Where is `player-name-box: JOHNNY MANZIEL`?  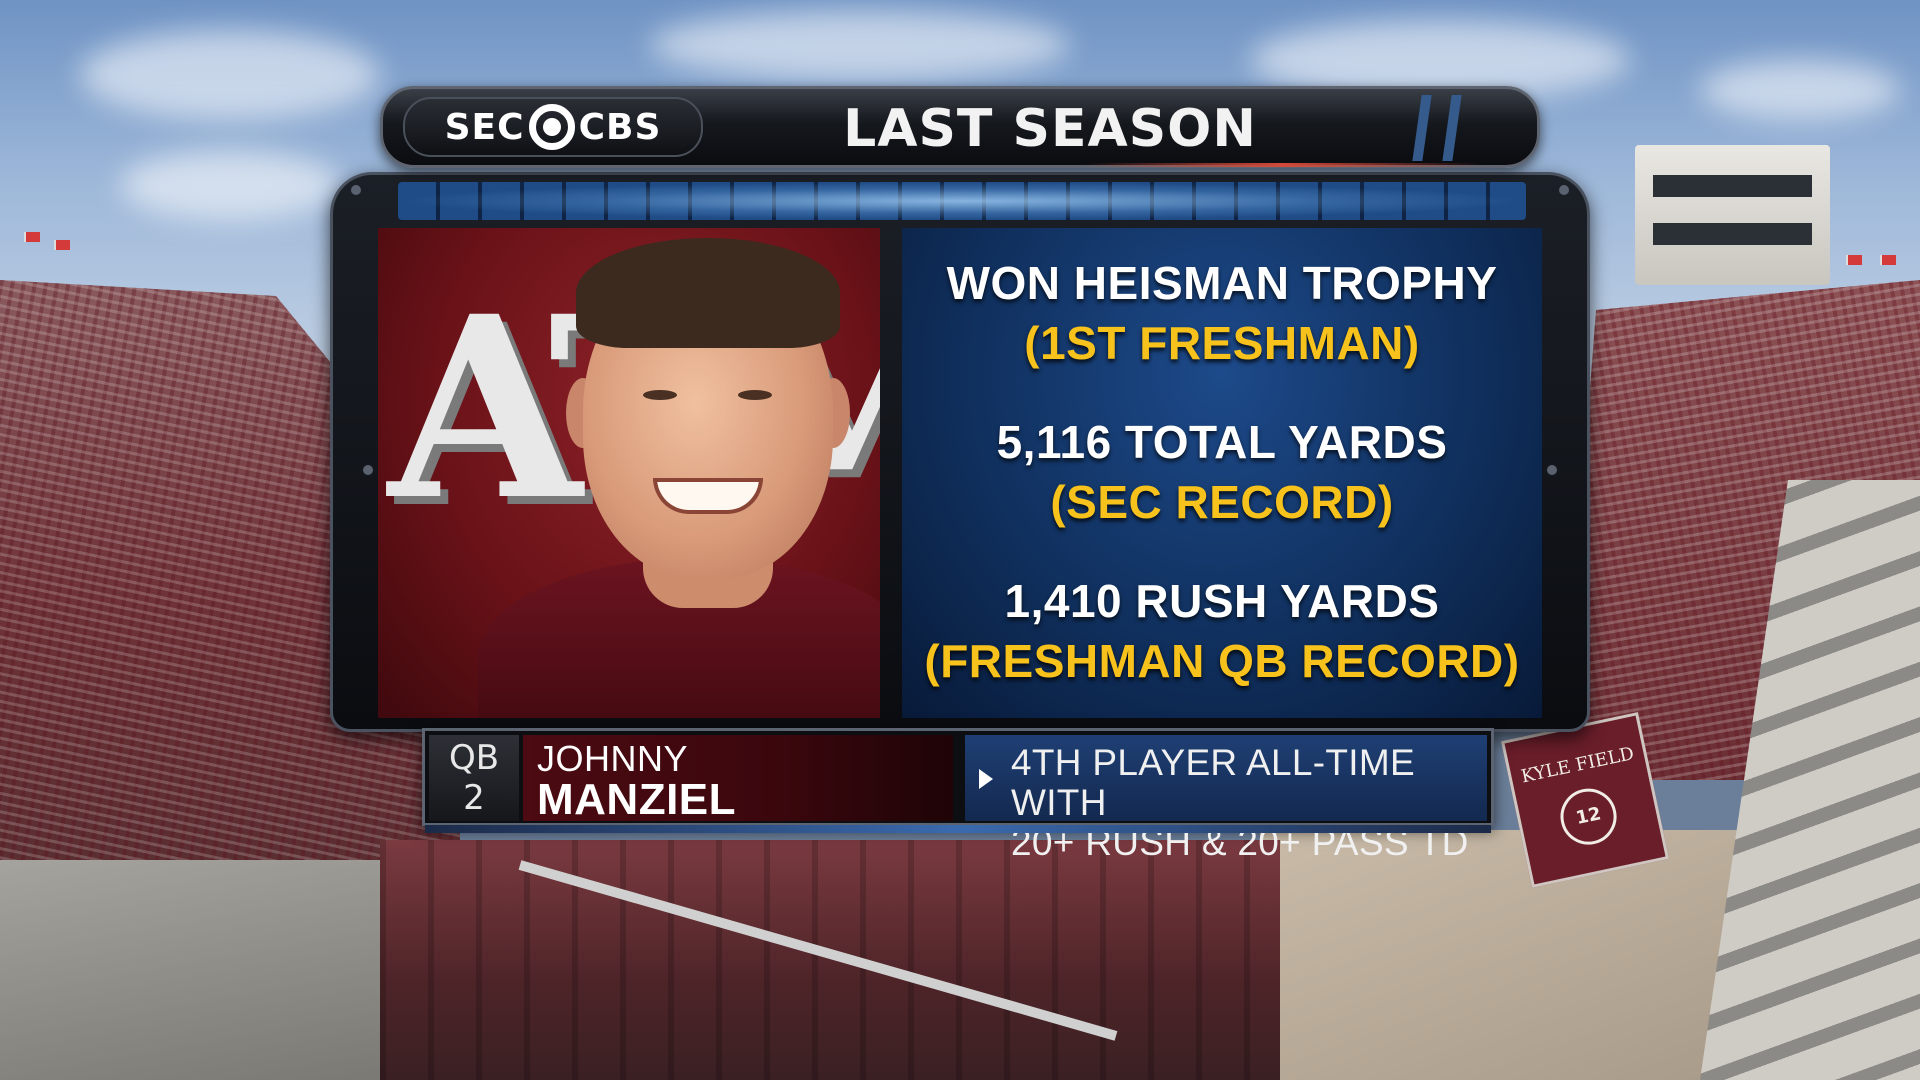 player-name-box: JOHNNY MANZIEL is located at coordinates (738, 779).